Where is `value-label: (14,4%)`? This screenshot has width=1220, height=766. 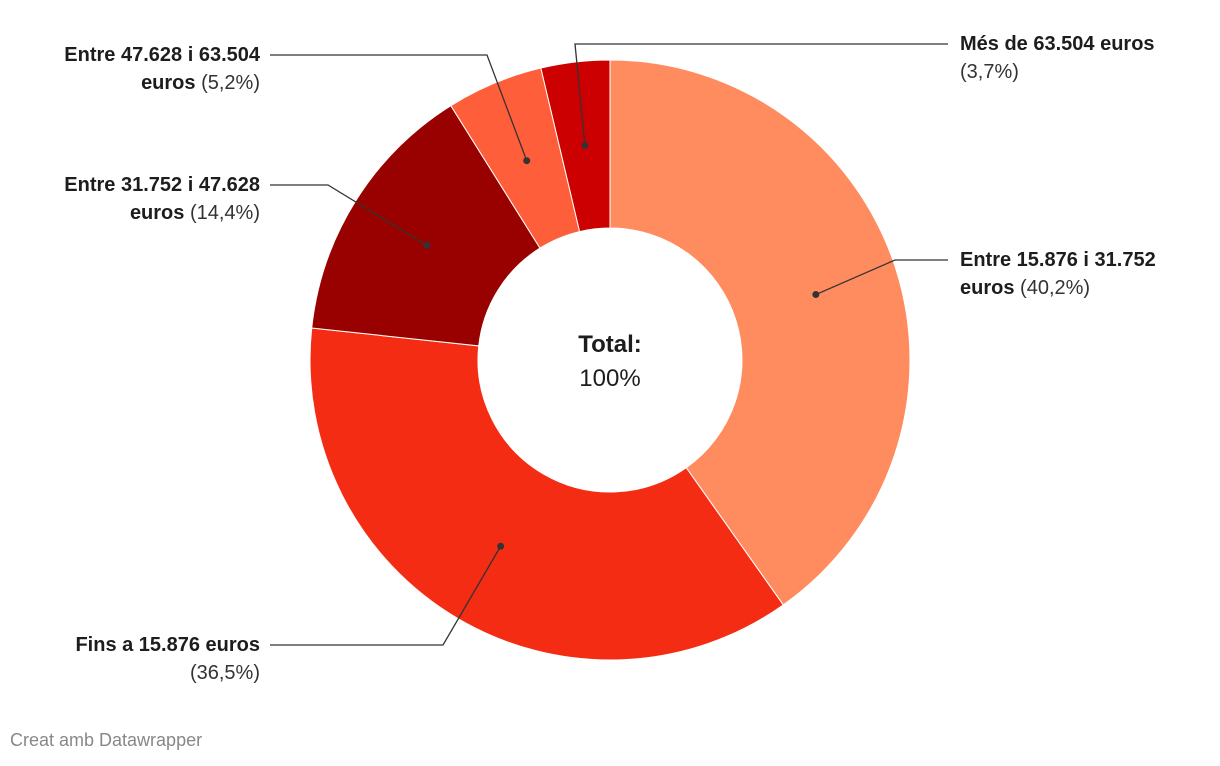 value-label: (14,4%) is located at coordinates (224, 213).